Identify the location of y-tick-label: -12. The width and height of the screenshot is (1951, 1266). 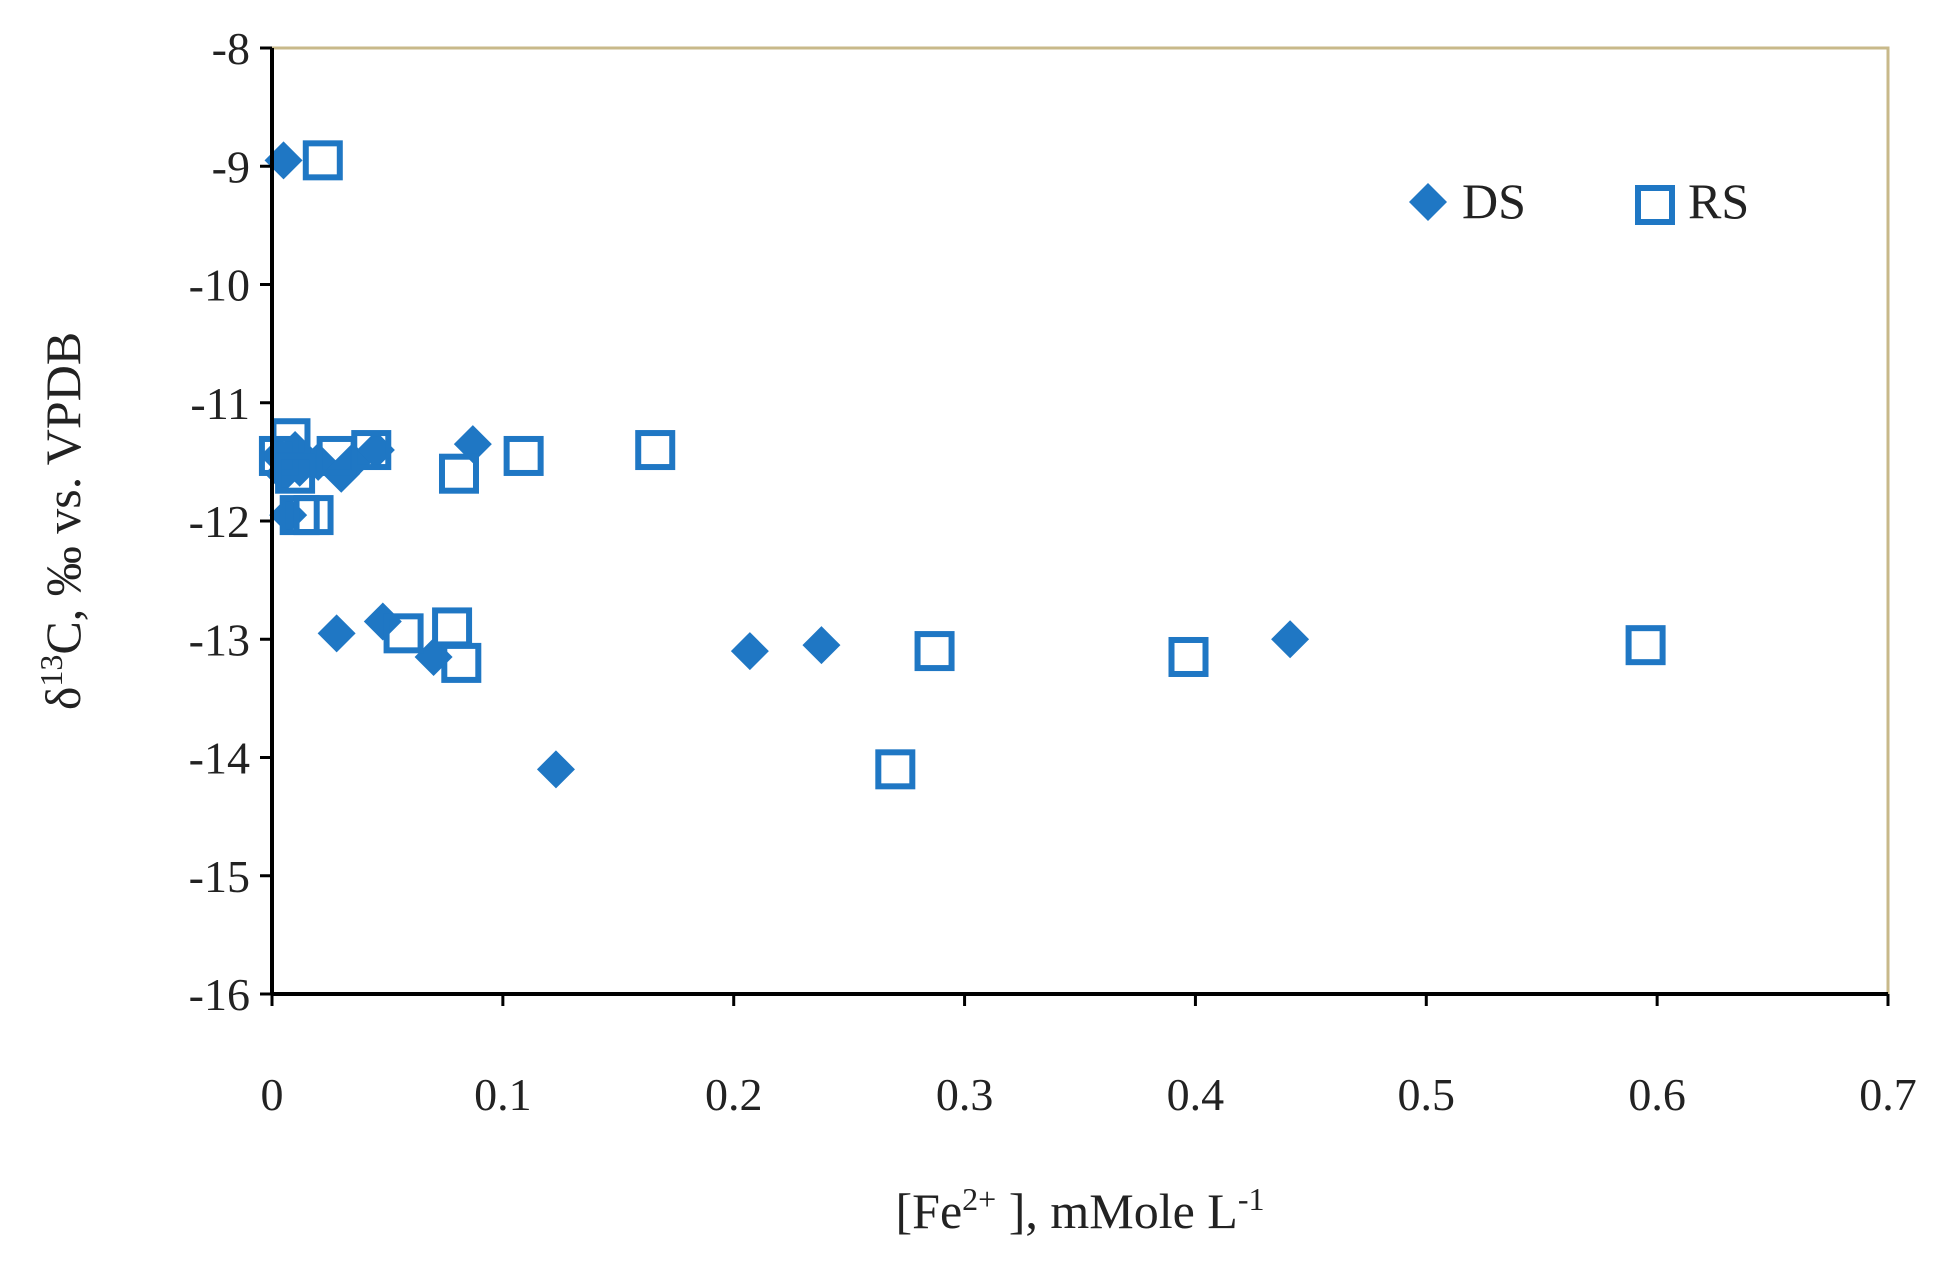
(219, 521).